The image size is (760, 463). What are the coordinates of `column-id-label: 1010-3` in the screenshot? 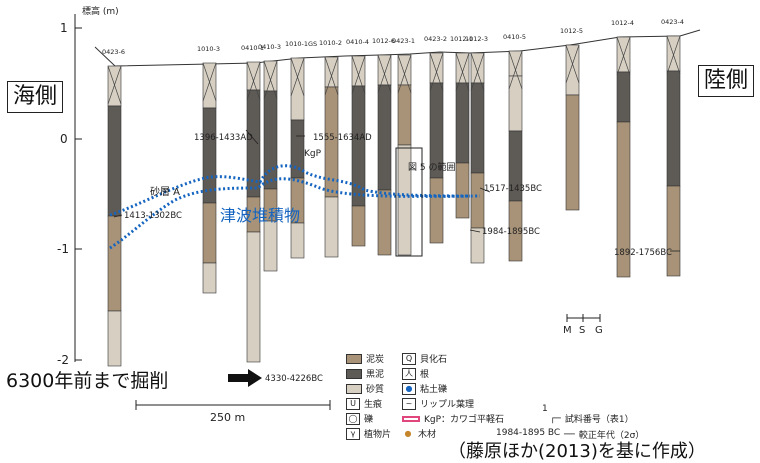 It's located at (208, 49).